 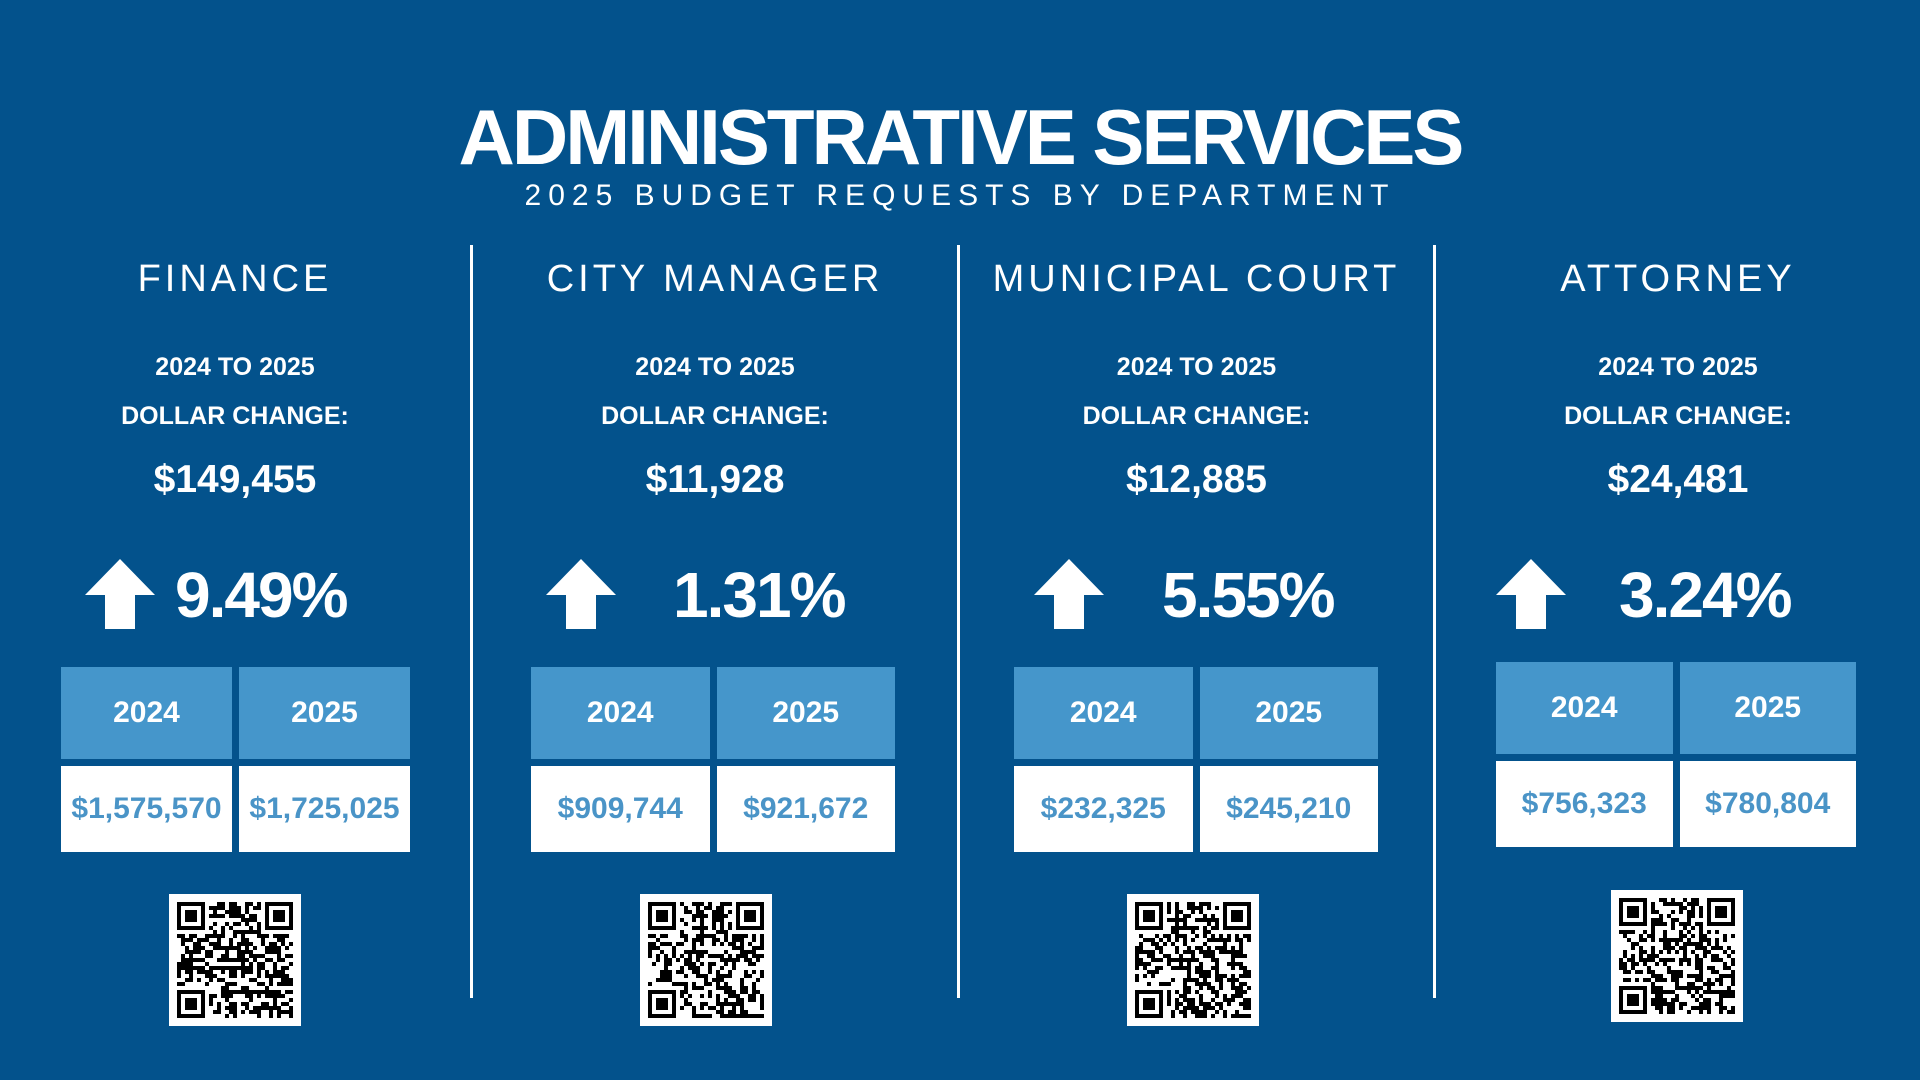 What do you see at coordinates (235, 479) in the screenshot?
I see `dollar-change: $149,455` at bounding box center [235, 479].